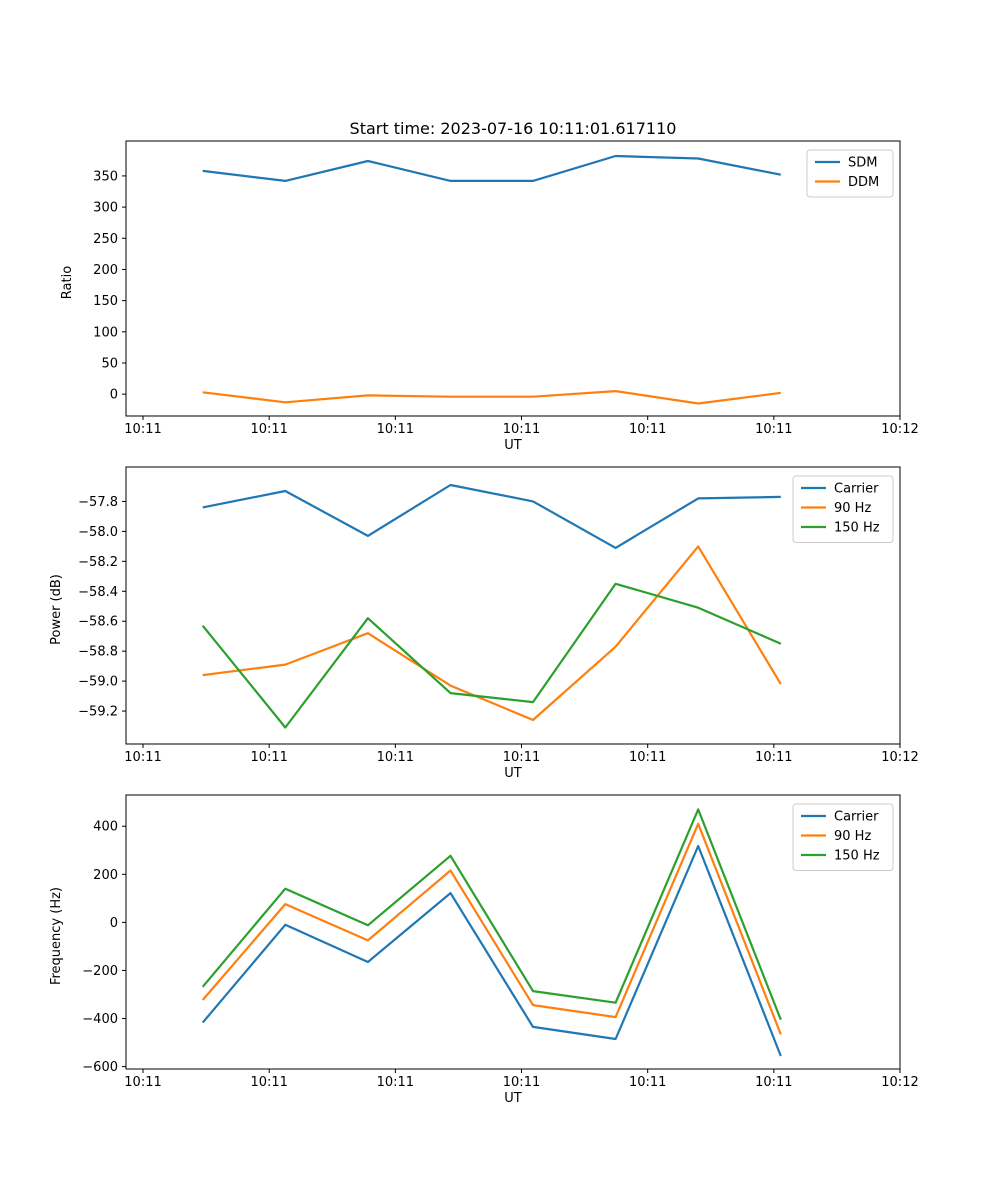 Image resolution: width=1000 pixels, height=1200 pixels. Describe the element at coordinates (98, 622) in the screenshot. I see `y-tick-label: −58.6` at that location.